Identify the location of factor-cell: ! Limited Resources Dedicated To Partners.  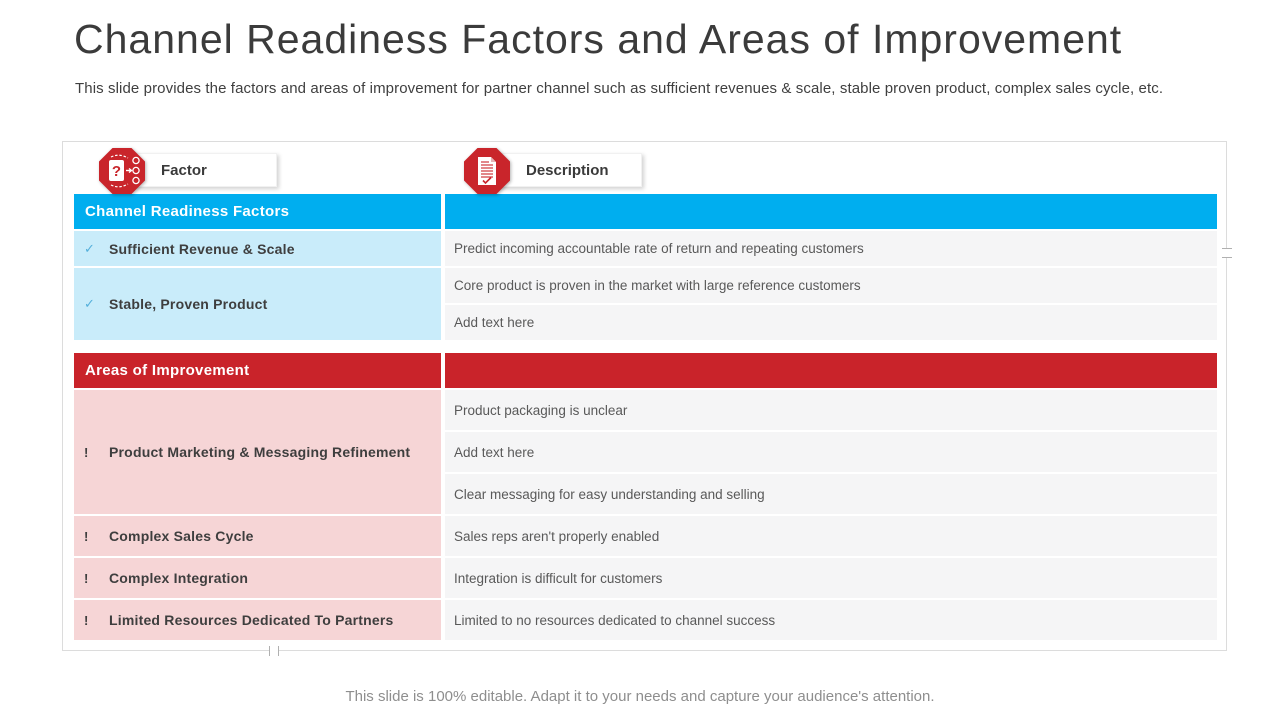
(257, 620).